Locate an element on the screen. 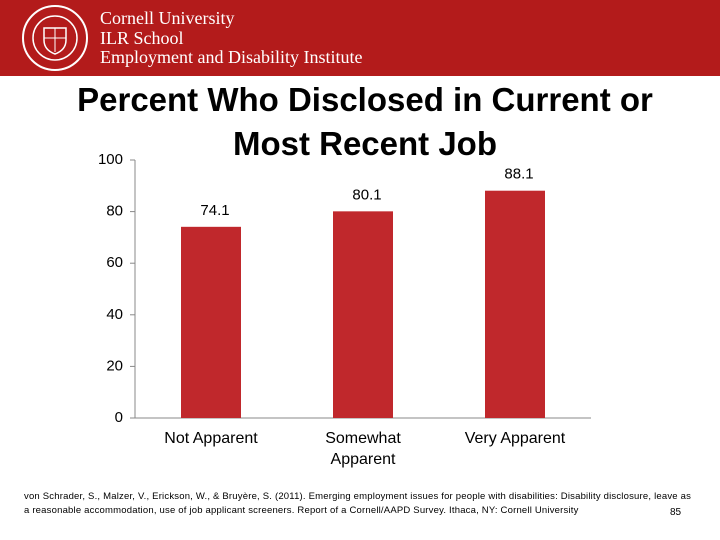  header-line: ILR School is located at coordinates (142, 38).